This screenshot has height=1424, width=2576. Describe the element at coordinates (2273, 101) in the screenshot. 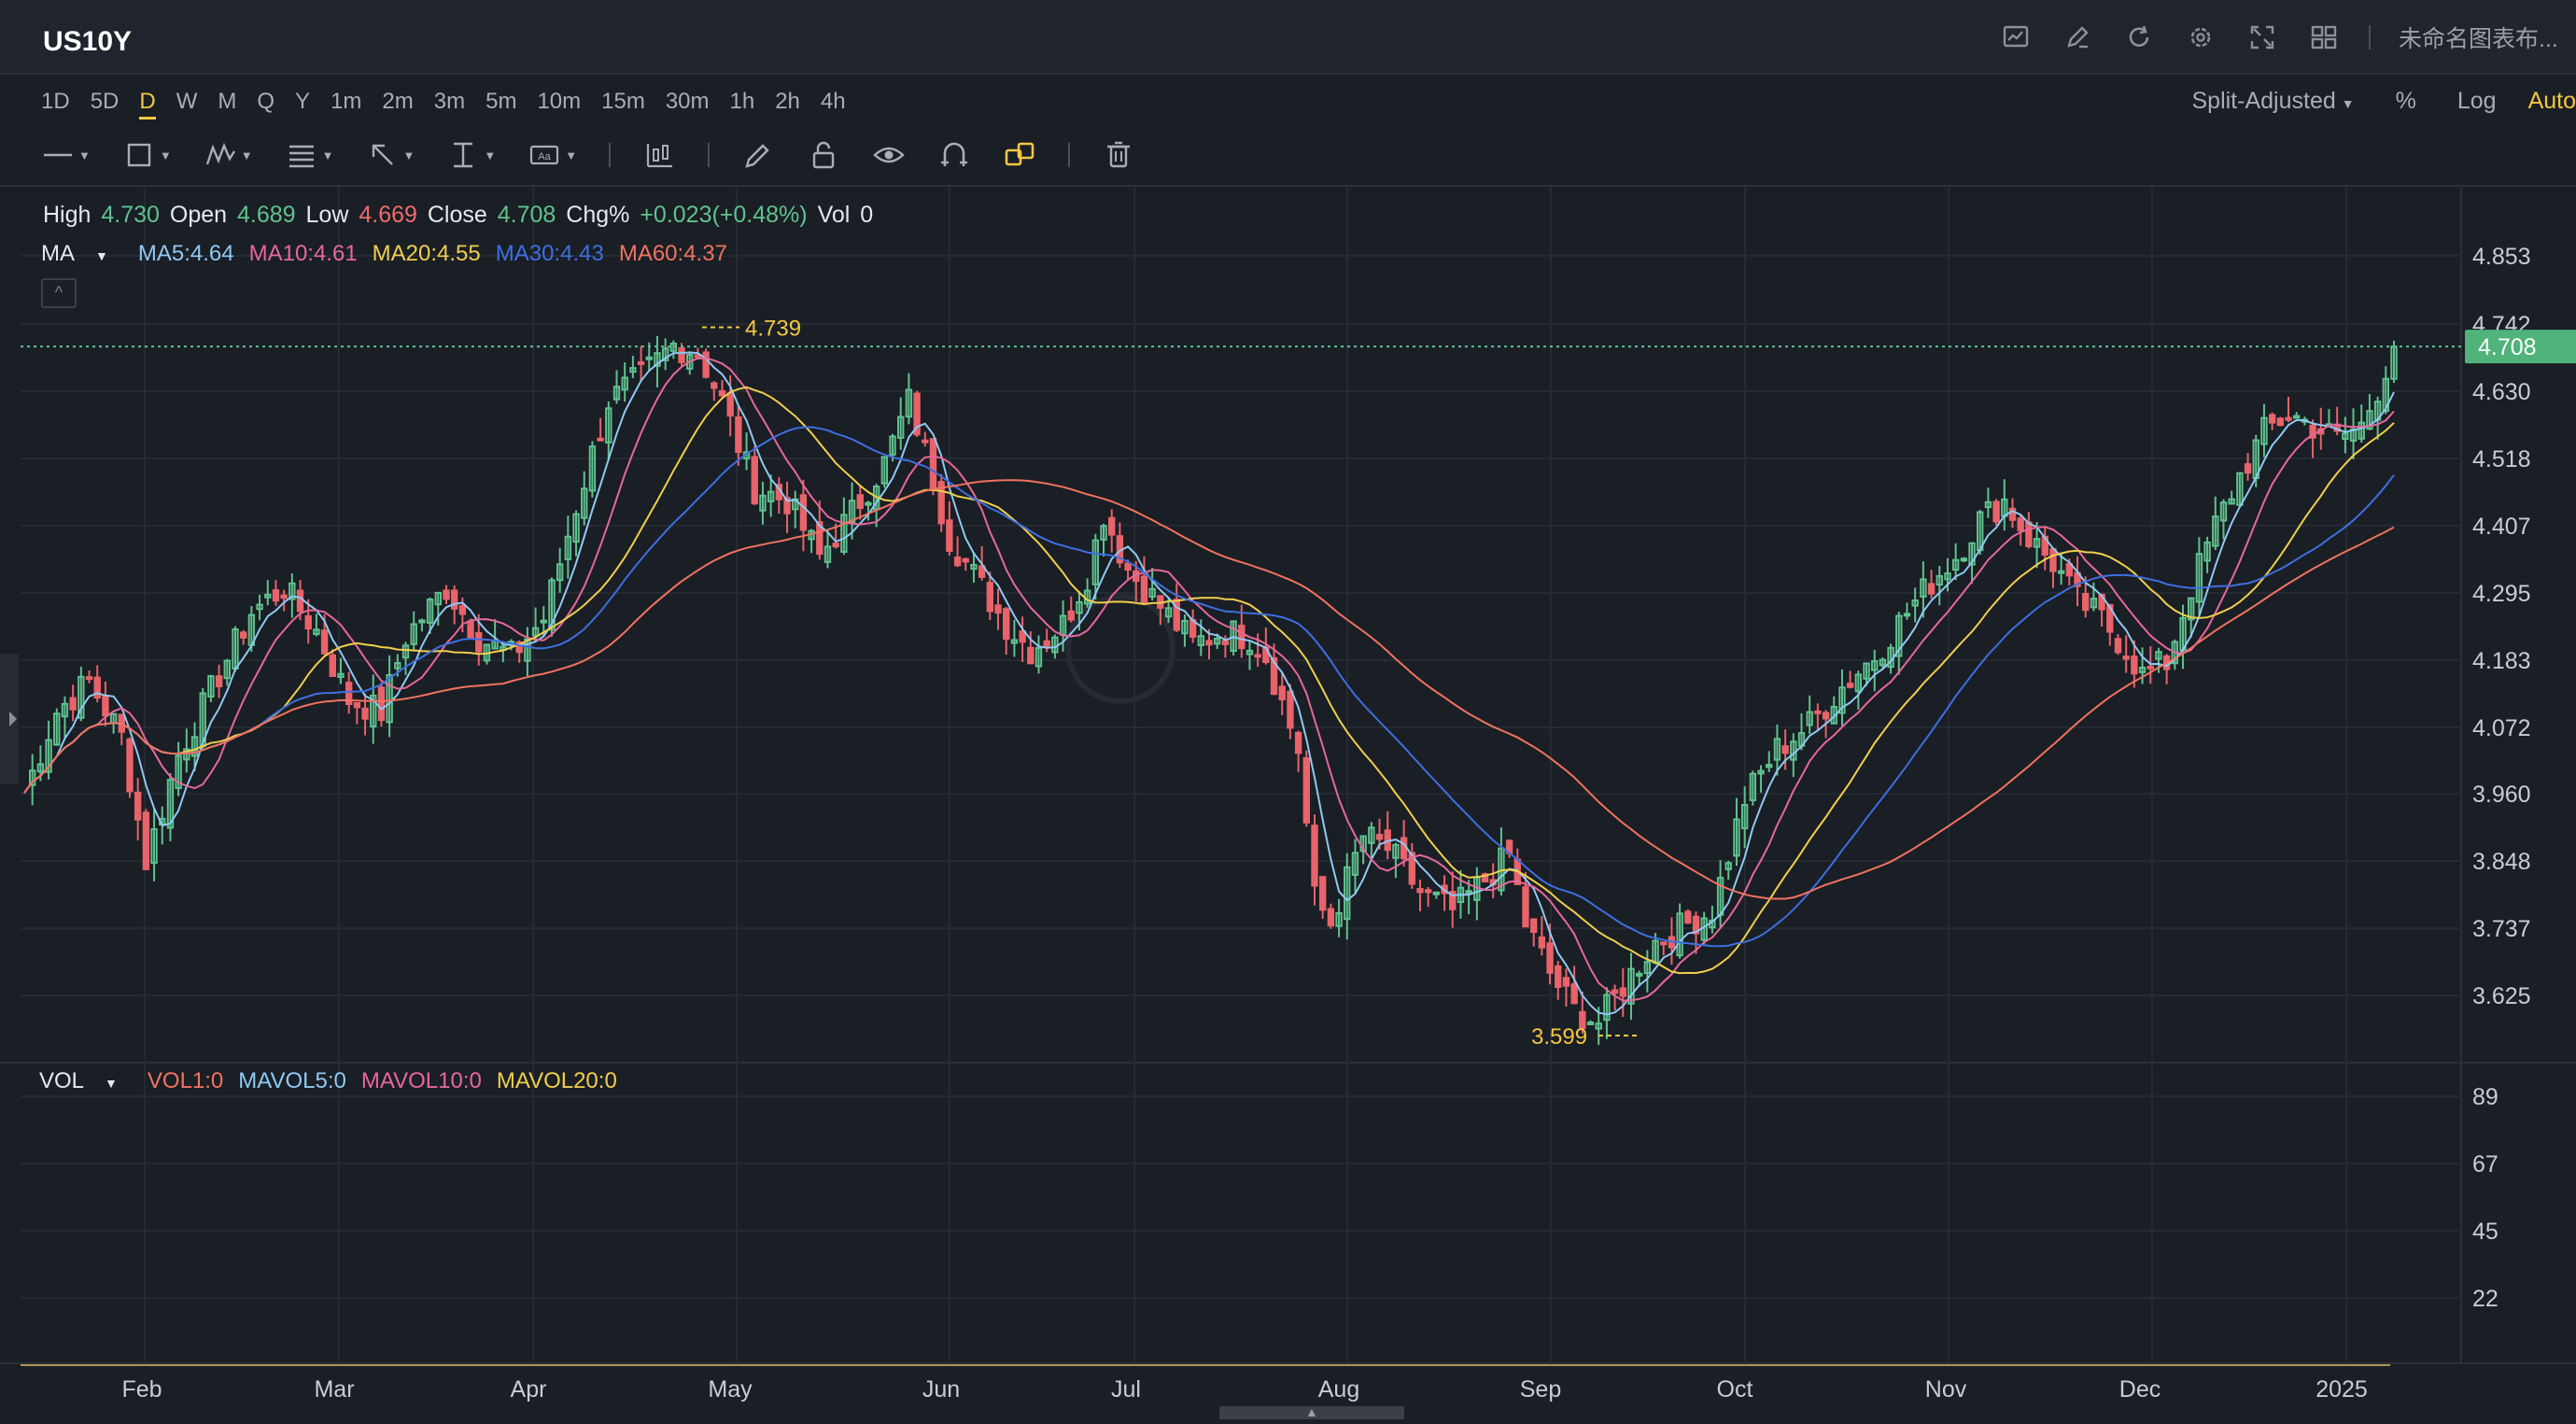

I see `adjust-dropdown: Split-Adjusted ▼` at that location.